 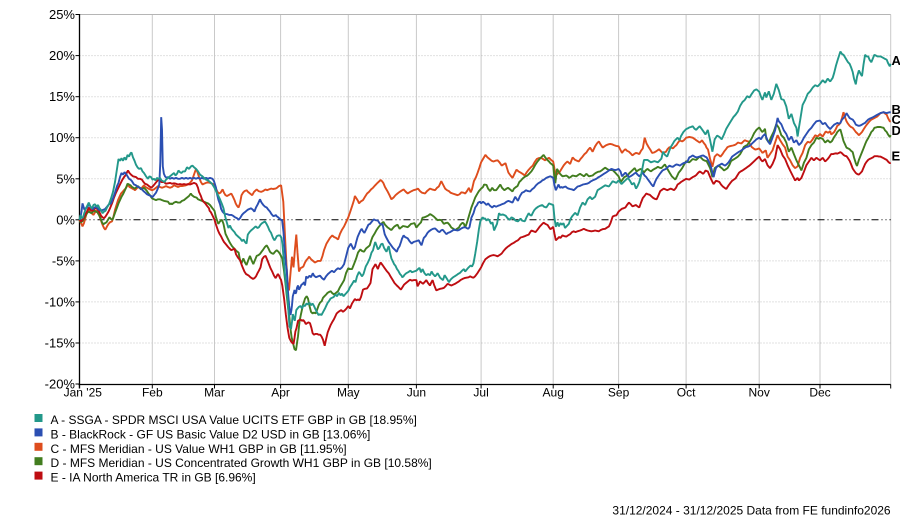 What do you see at coordinates (759, 393) in the screenshot?
I see `svg-text: Nov` at bounding box center [759, 393].